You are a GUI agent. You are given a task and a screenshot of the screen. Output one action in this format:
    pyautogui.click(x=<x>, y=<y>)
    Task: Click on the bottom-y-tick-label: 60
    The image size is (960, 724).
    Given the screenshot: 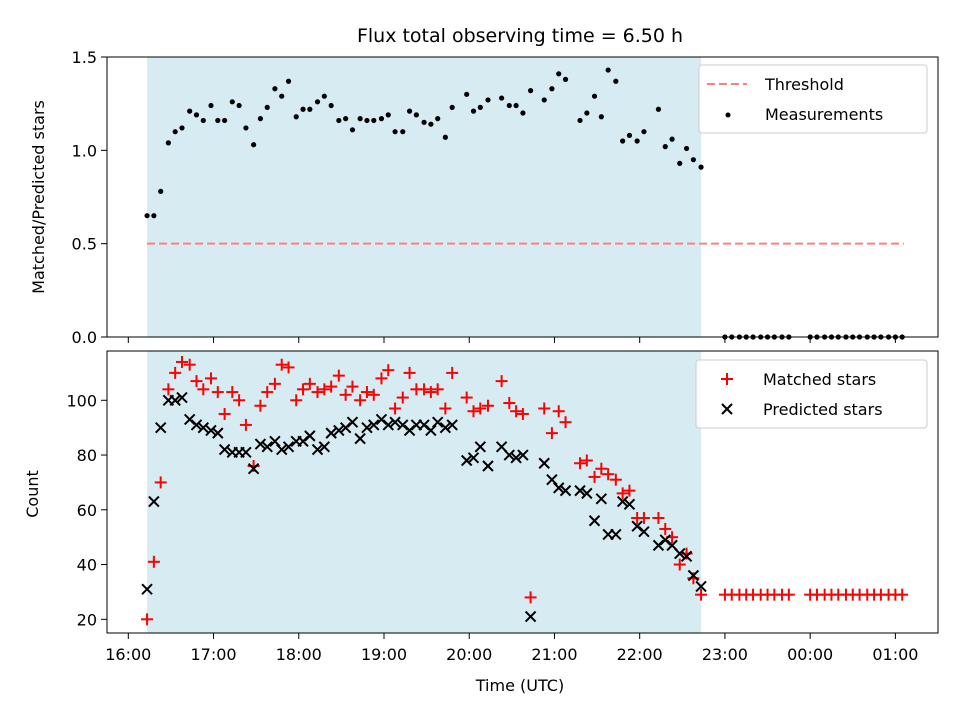 What is the action you would take?
    pyautogui.click(x=87, y=510)
    